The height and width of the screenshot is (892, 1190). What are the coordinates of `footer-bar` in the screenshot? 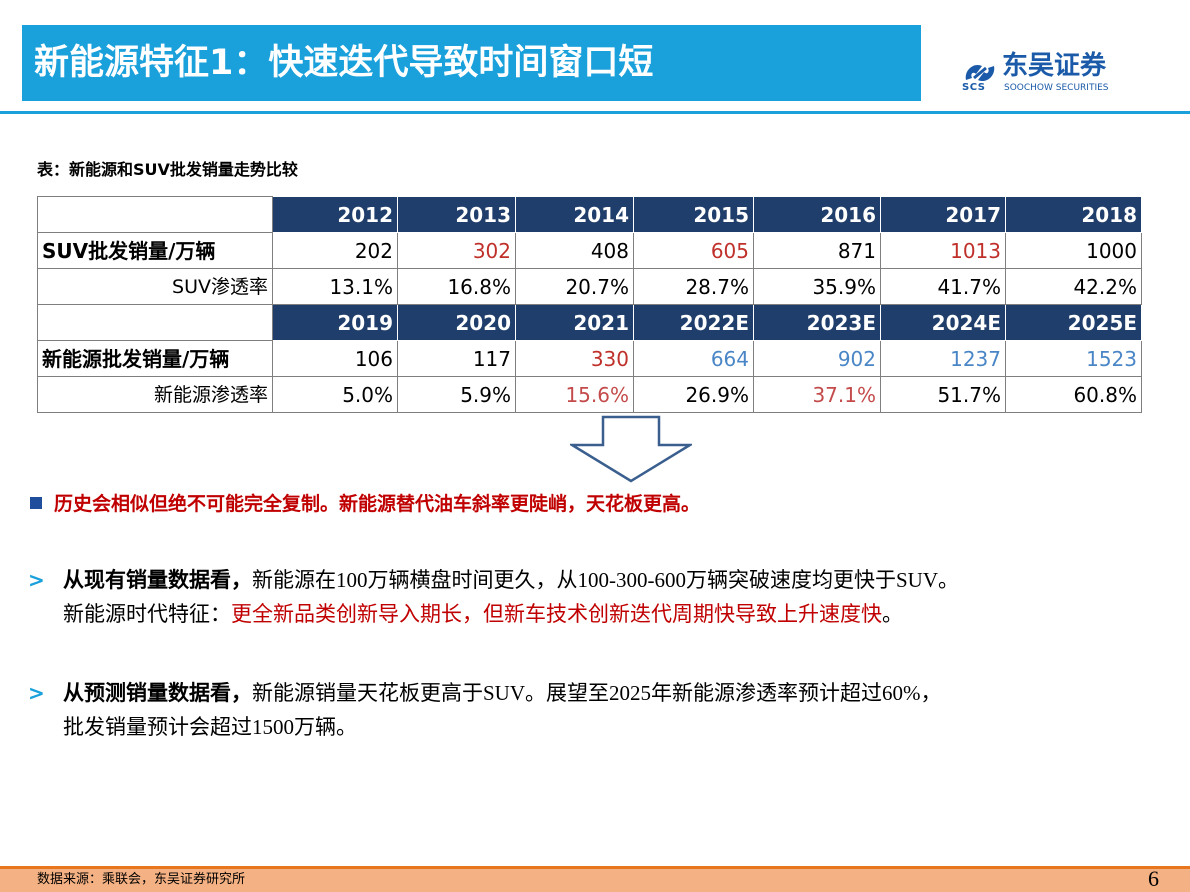 It's located at (595, 879).